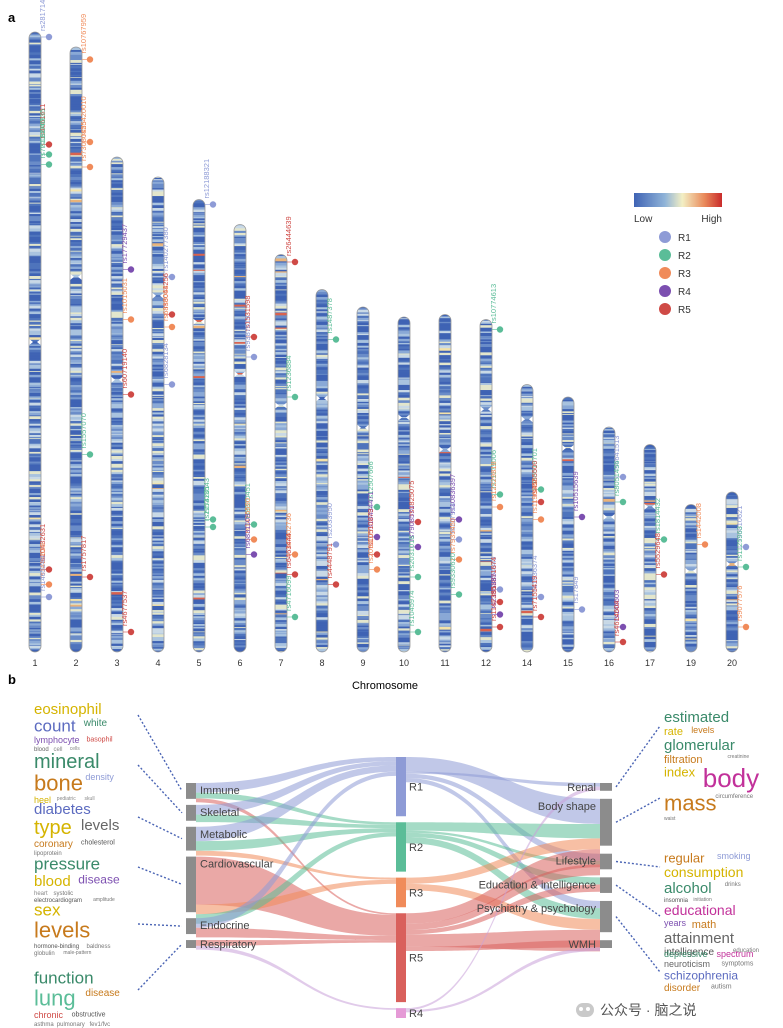 The image size is (783, 1028). I want to click on word-cloud-term: creatinine, so click(739, 757).